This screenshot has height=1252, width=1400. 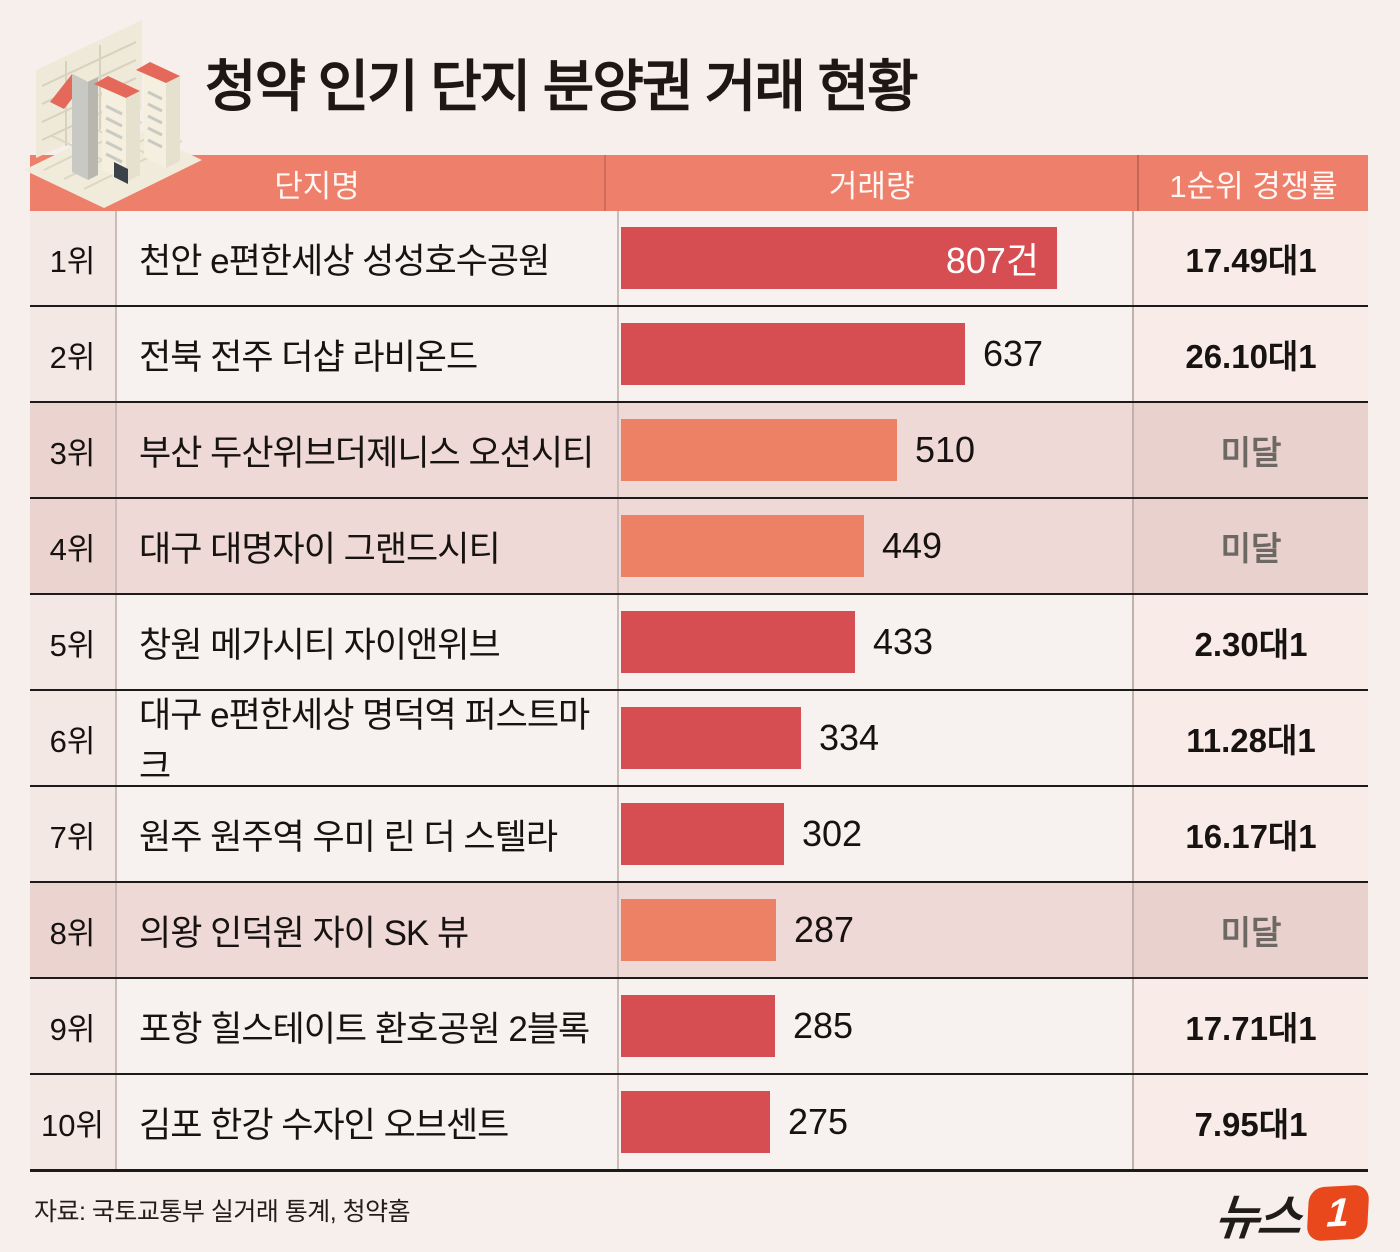 What do you see at coordinates (72, 642) in the screenshot?
I see `rank-cell: 5위` at bounding box center [72, 642].